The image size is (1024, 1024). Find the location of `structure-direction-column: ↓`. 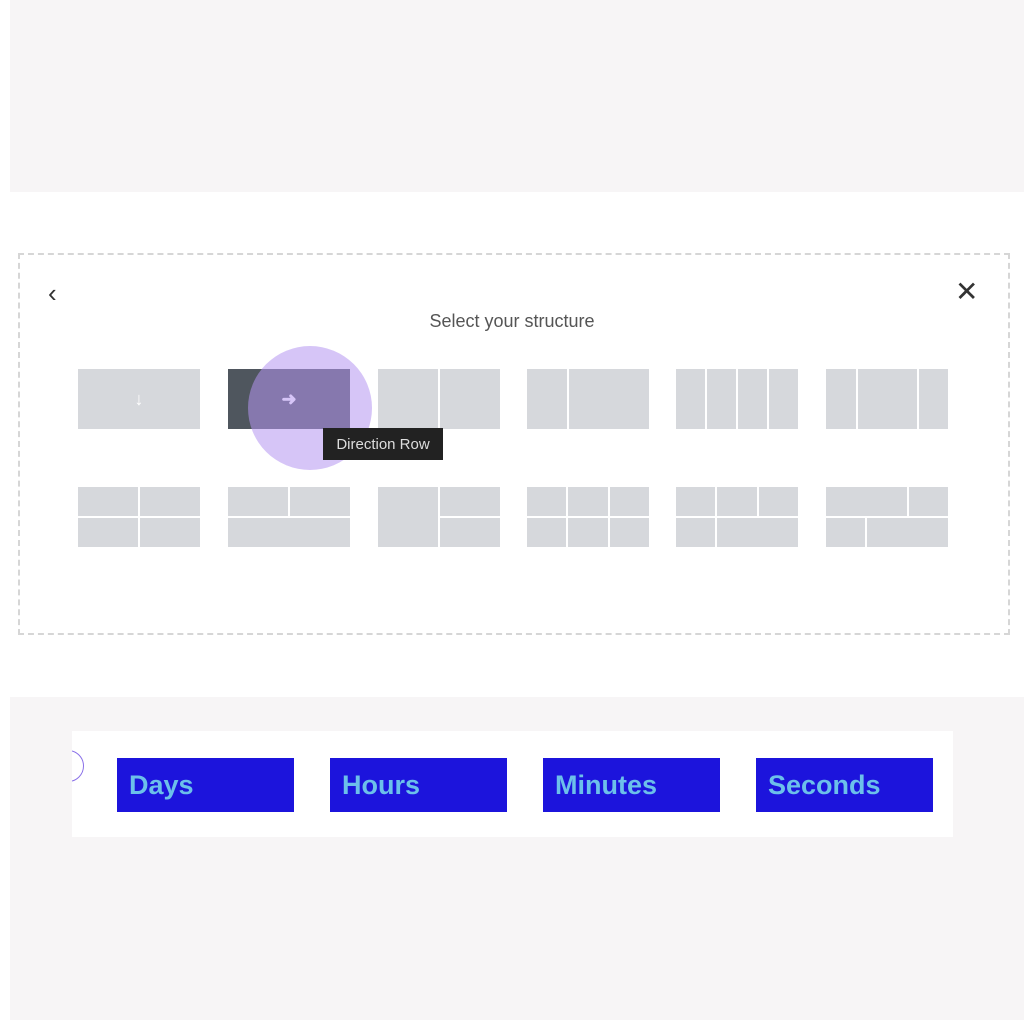

structure-direction-column: ↓ is located at coordinates (139, 399).